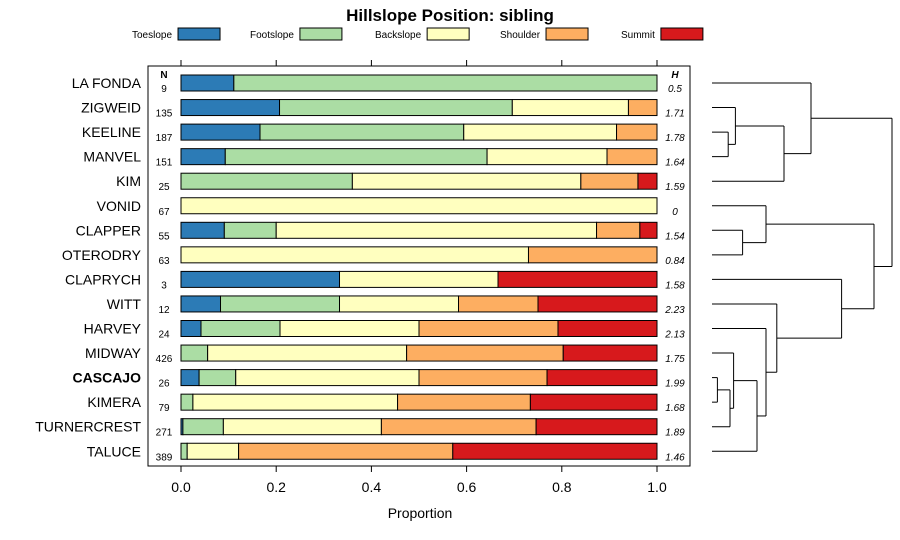 This screenshot has width=900, height=540. I want to click on h-column-header: H, so click(675, 75).